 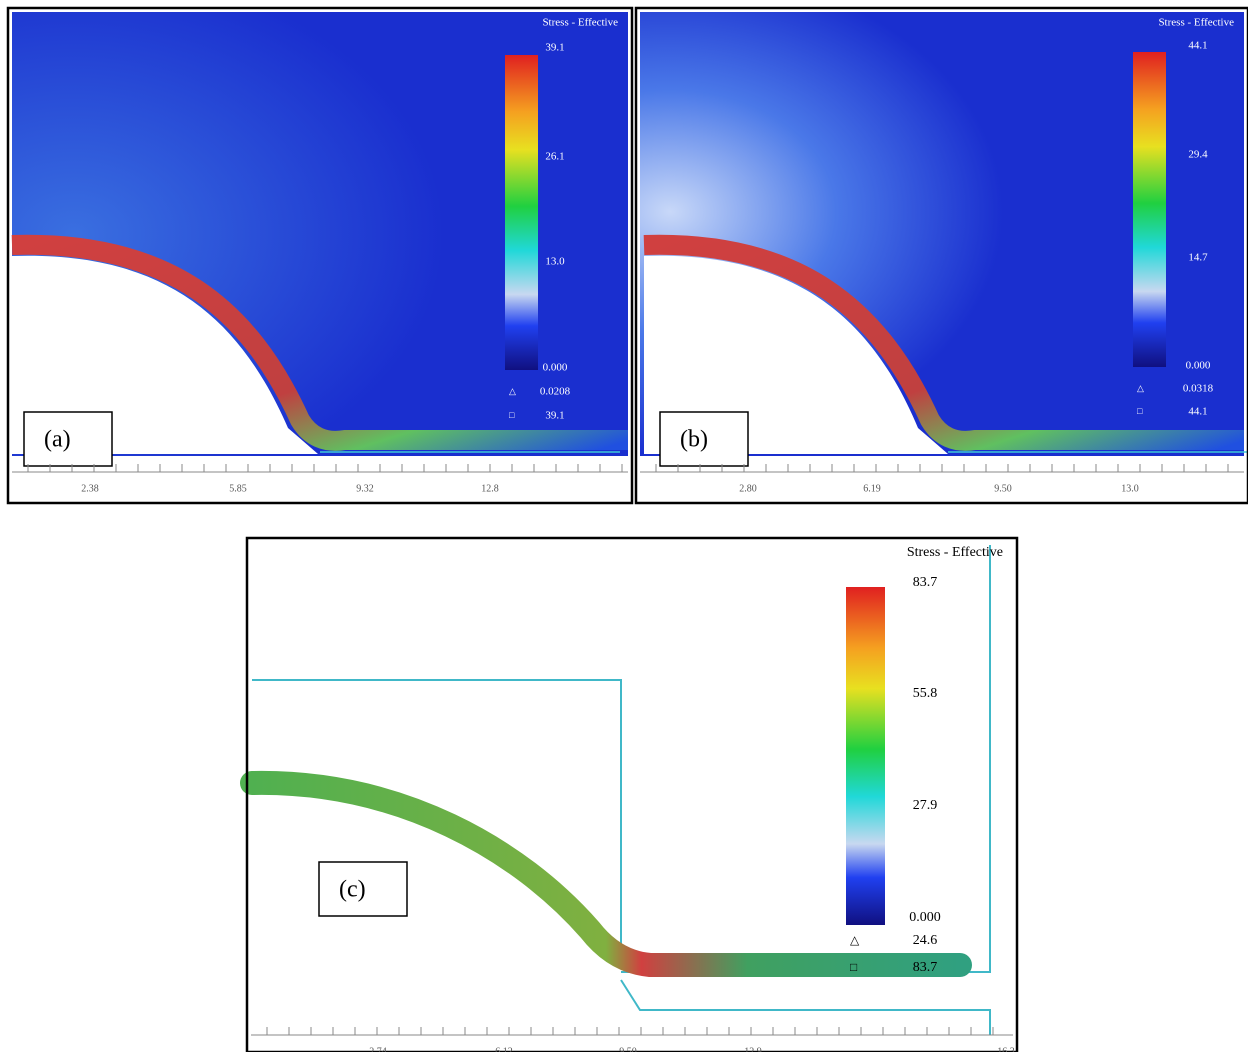 I want to click on scale-label: 44.1, so click(x=1197, y=46).